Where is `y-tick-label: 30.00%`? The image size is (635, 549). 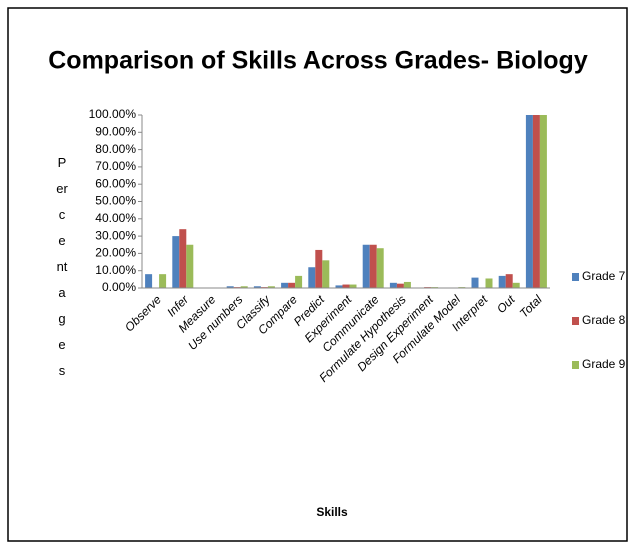
y-tick-label: 30.00% is located at coordinates (115, 235).